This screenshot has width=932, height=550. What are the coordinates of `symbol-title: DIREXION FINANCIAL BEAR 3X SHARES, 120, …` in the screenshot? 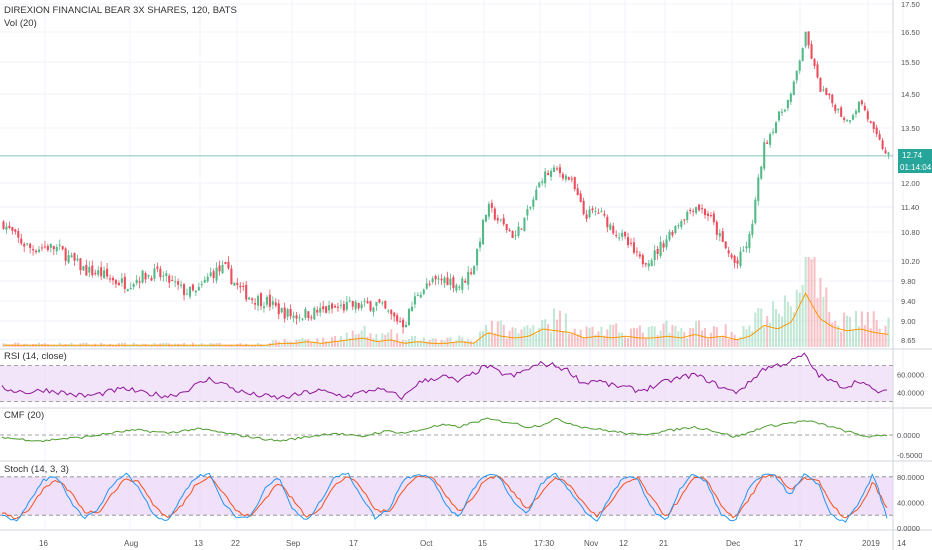 It's located at (120, 10).